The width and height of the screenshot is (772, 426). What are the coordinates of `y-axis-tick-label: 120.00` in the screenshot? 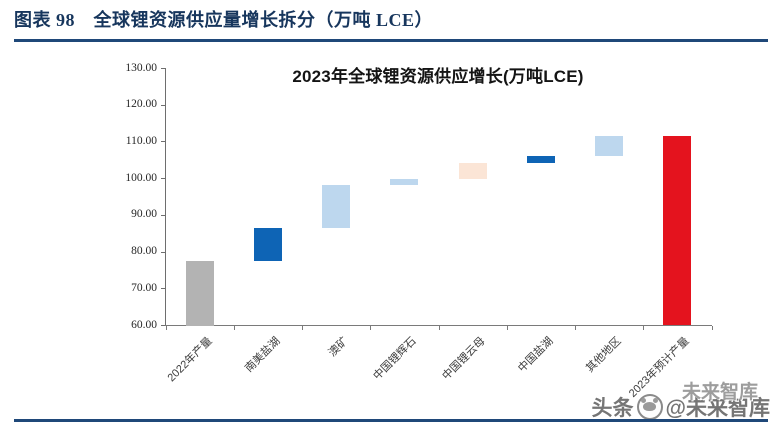 It's located at (141, 104).